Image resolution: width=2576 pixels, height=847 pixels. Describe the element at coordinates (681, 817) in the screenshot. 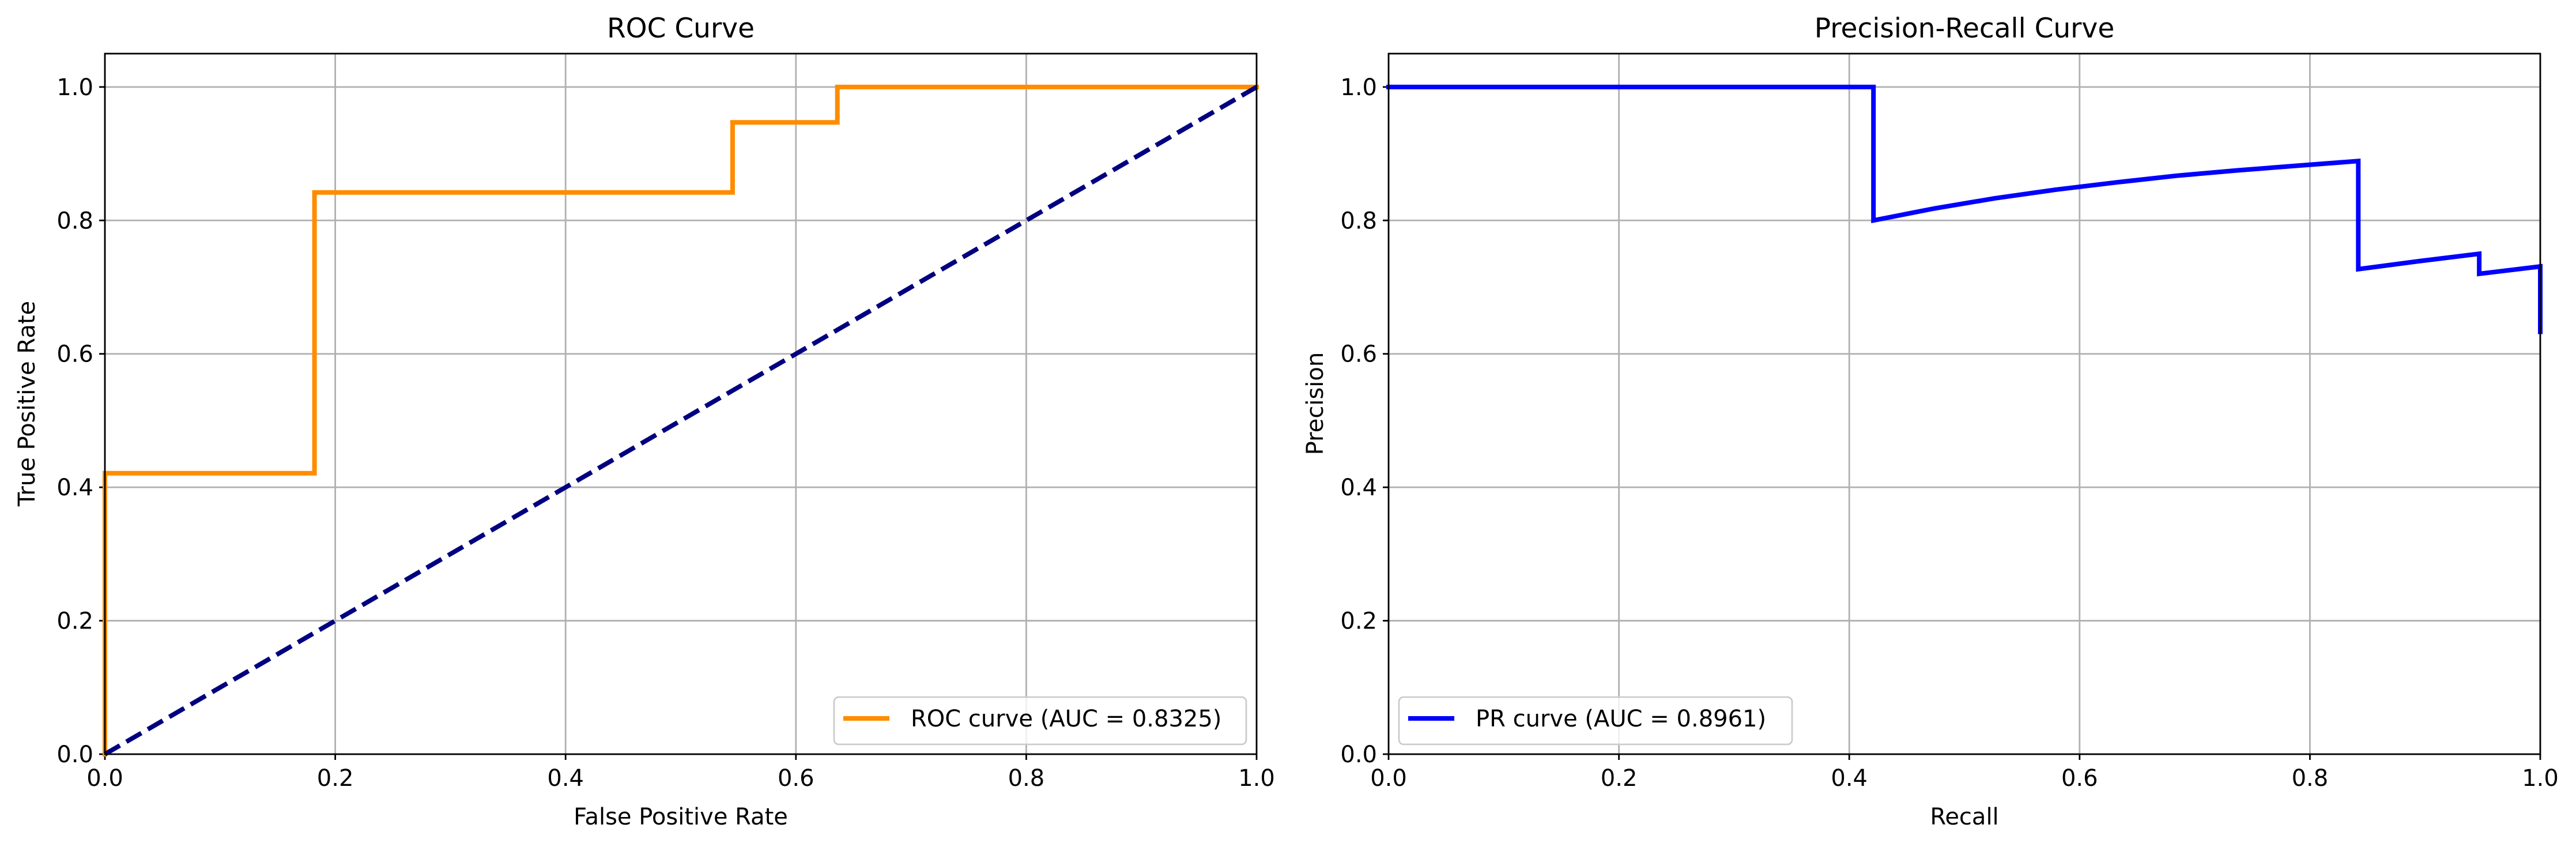

I see `roc-x-axis-label: False Positive Rate` at that location.